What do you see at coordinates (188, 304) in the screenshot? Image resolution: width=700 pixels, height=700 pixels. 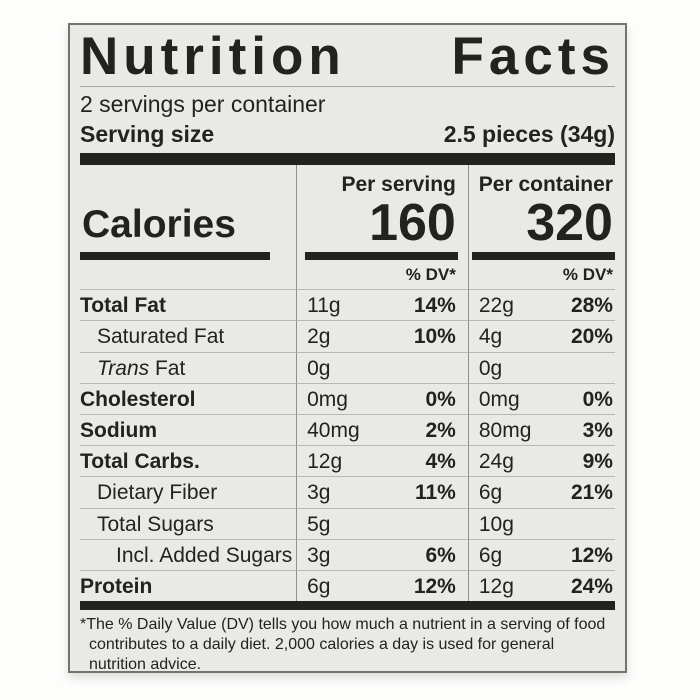 I see `nutrient-name-total-fat: Total Fat` at bounding box center [188, 304].